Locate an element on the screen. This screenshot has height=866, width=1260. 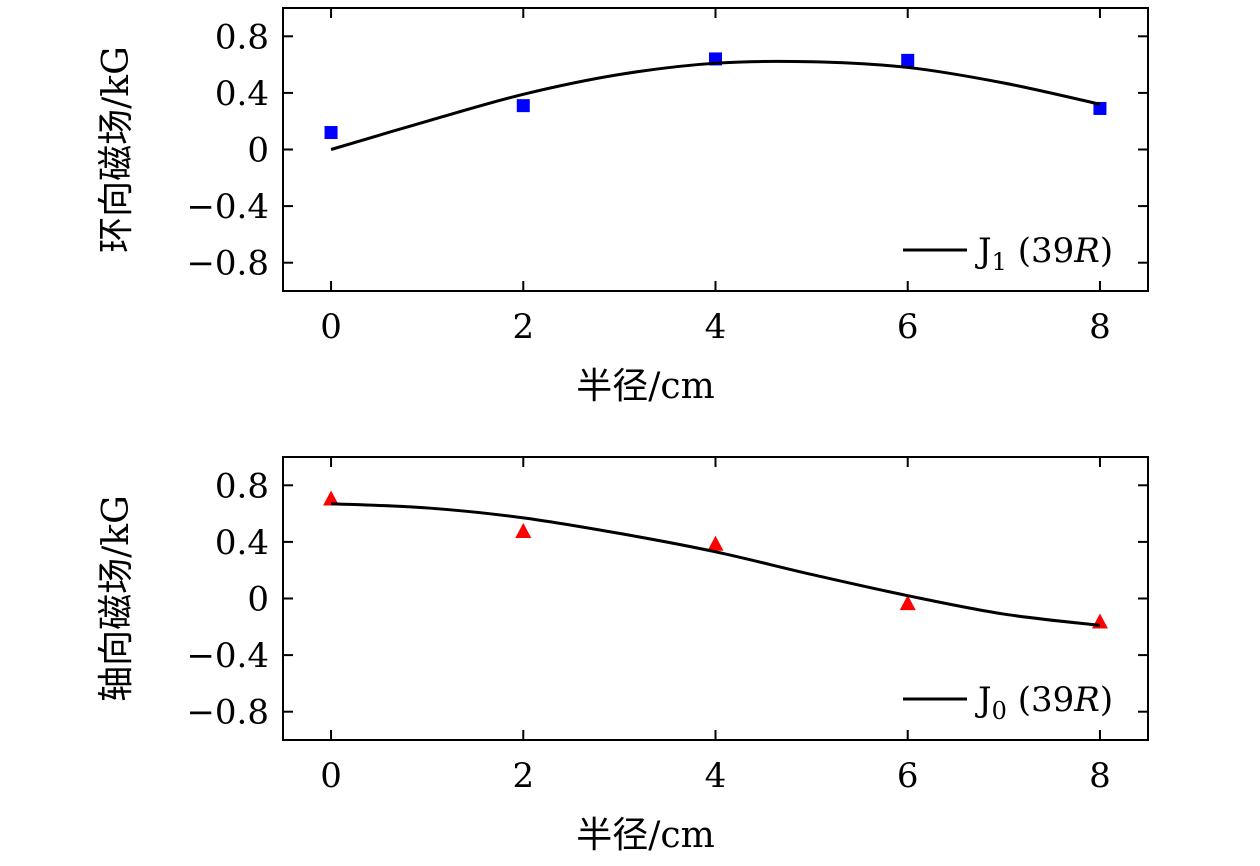
legend-subscript: 1 is located at coordinates (999, 262).